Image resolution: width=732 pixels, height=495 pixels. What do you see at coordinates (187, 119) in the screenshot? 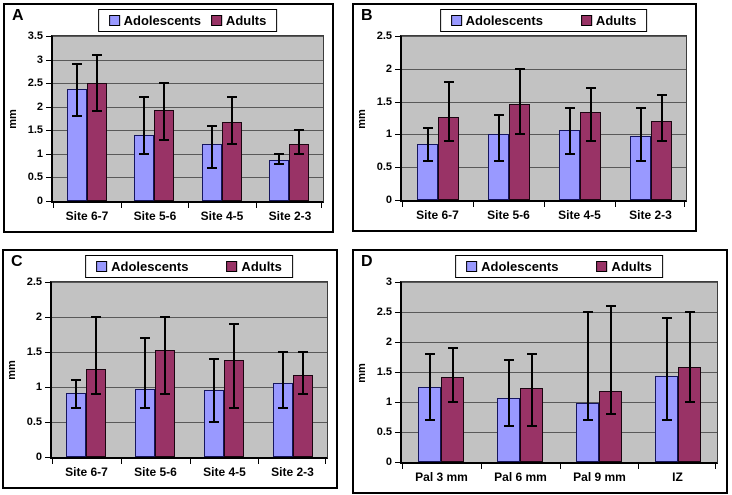
I see `plot-area` at bounding box center [187, 119].